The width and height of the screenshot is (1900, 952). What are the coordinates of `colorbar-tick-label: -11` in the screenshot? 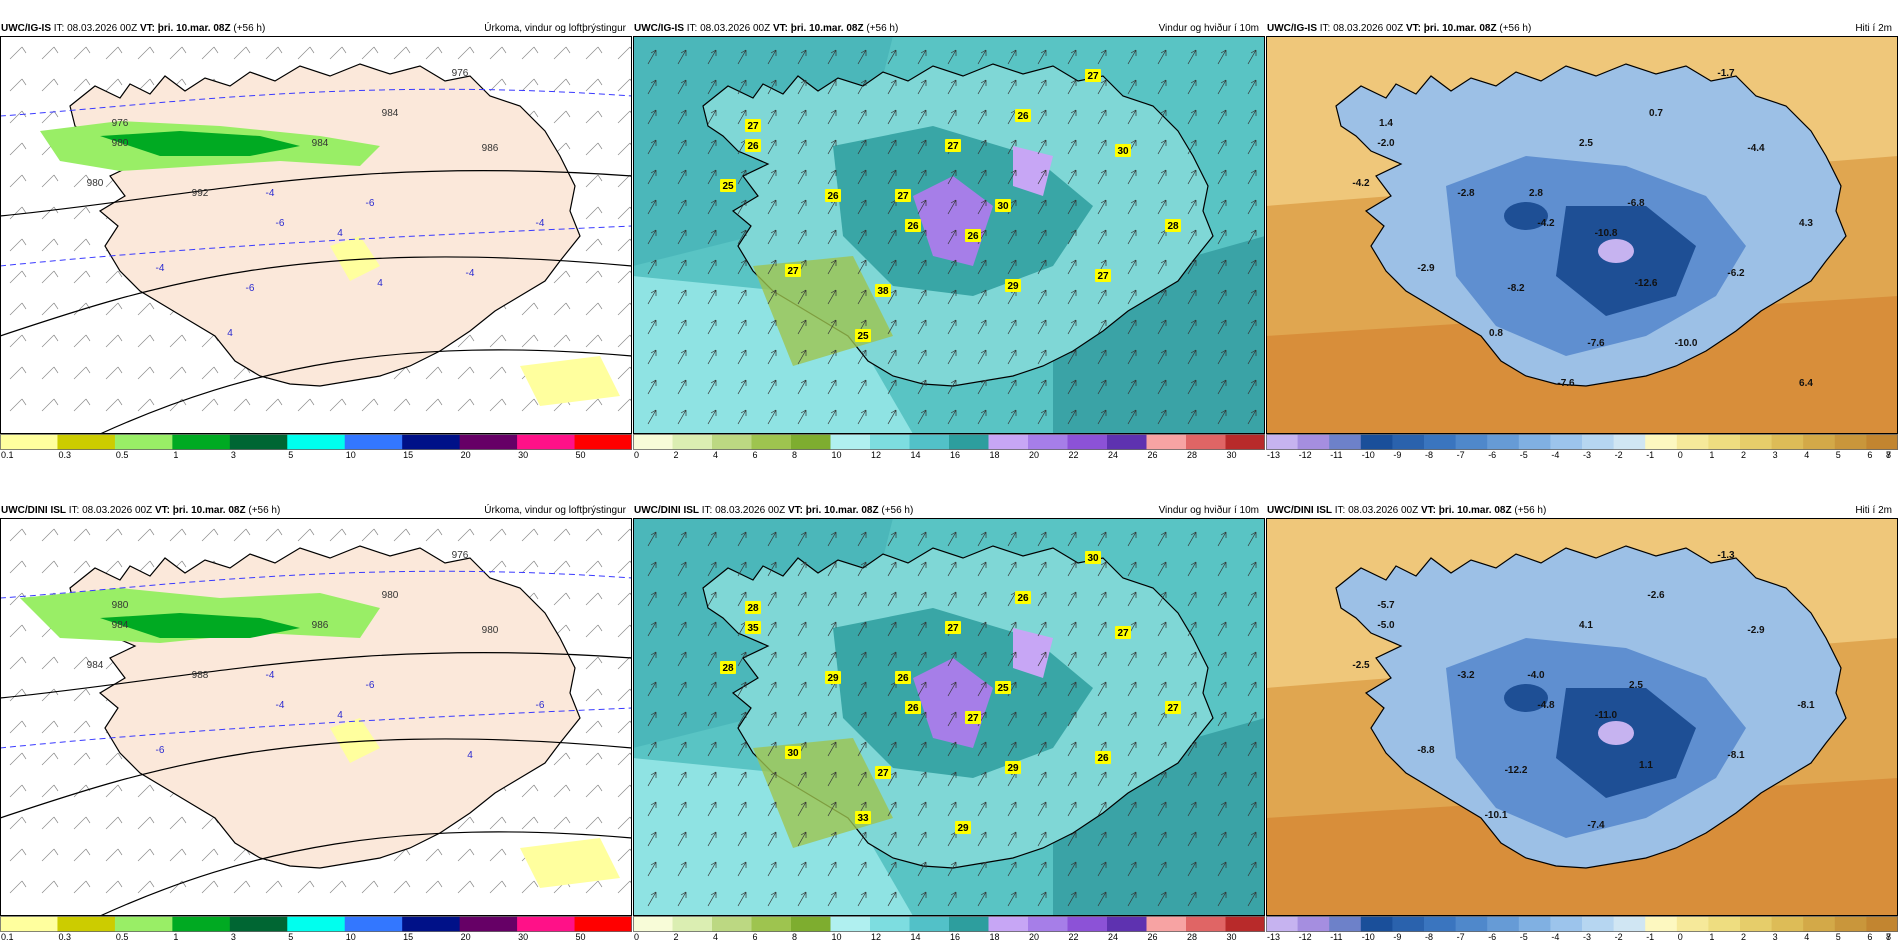 It's located at (1336, 937).